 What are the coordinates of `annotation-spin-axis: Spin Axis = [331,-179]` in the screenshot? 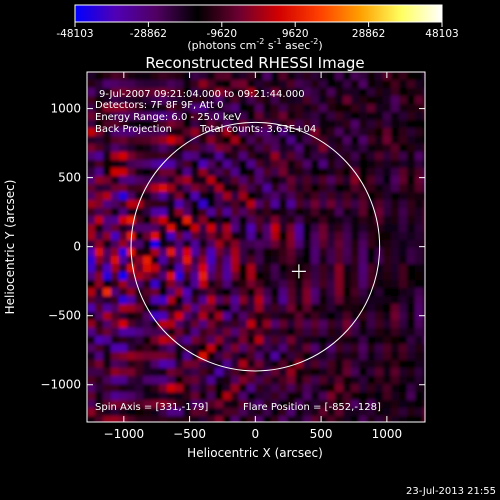 It's located at (151, 407).